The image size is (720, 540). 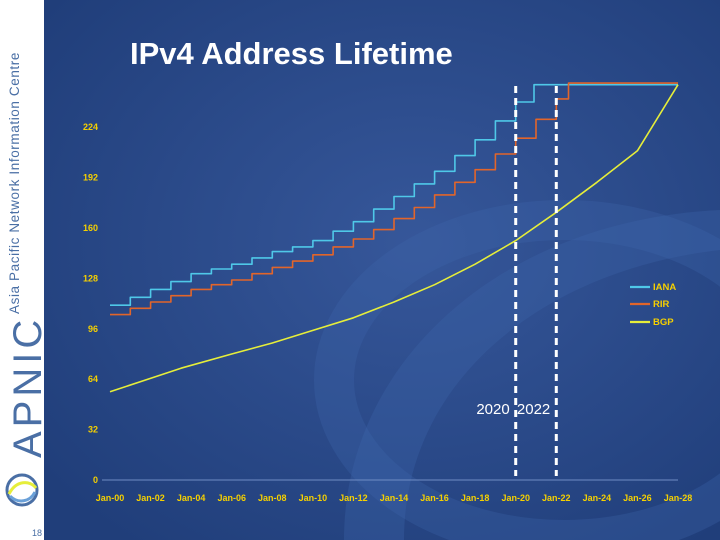 I want to click on x-tick-label: Jan-00, so click(x=110, y=498).